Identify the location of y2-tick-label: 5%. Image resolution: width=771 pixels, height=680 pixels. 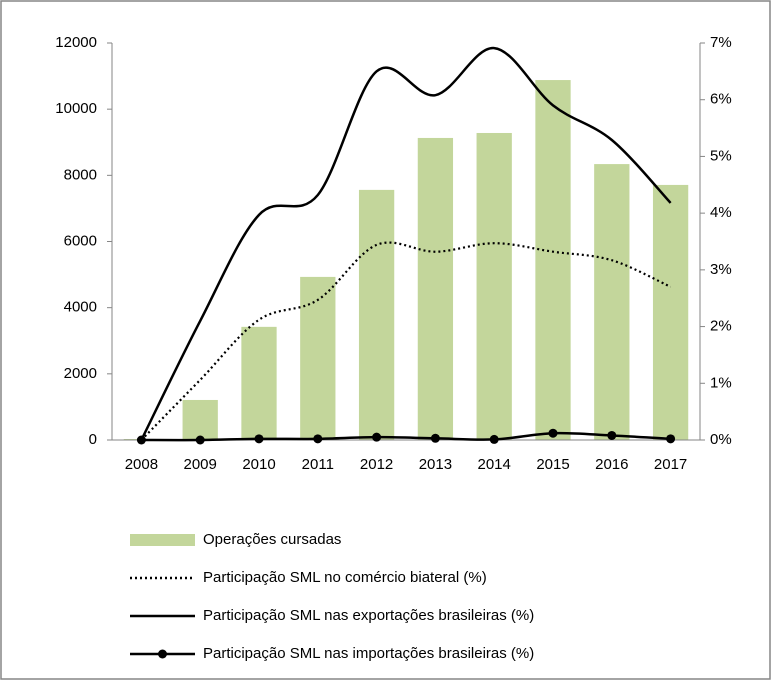
(721, 155).